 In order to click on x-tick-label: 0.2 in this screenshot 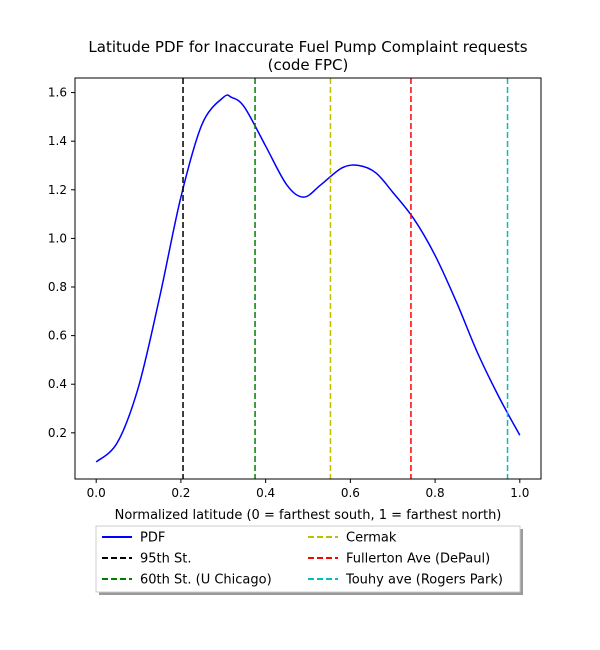, I will do `click(180, 493)`.